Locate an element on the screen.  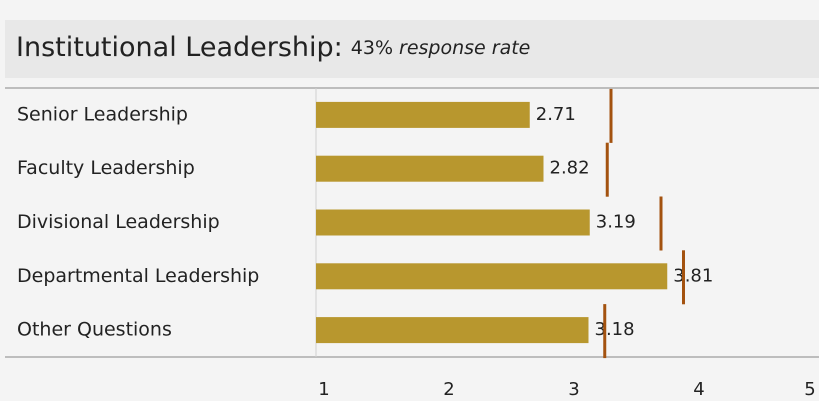
value-label: 3.19 is located at coordinates (616, 222).